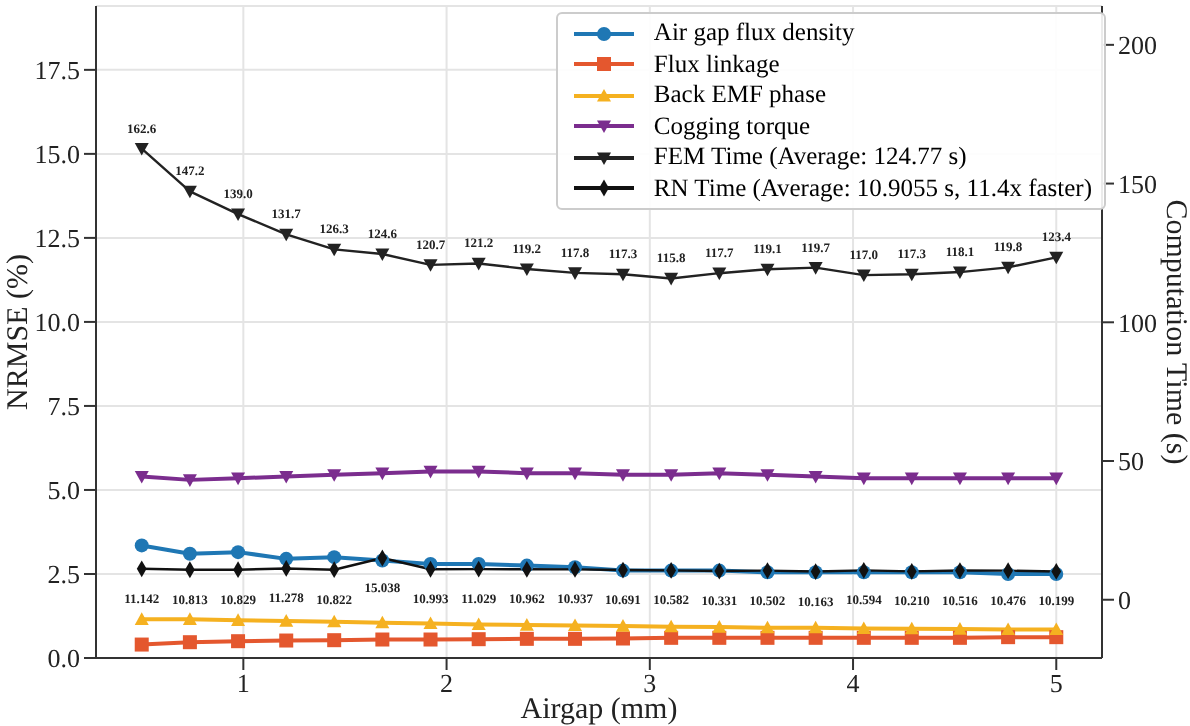 The height and width of the screenshot is (726, 1190). Describe the element at coordinates (1174, 332) in the screenshot. I see `y2-axis-title: Computation Time (s)` at that location.